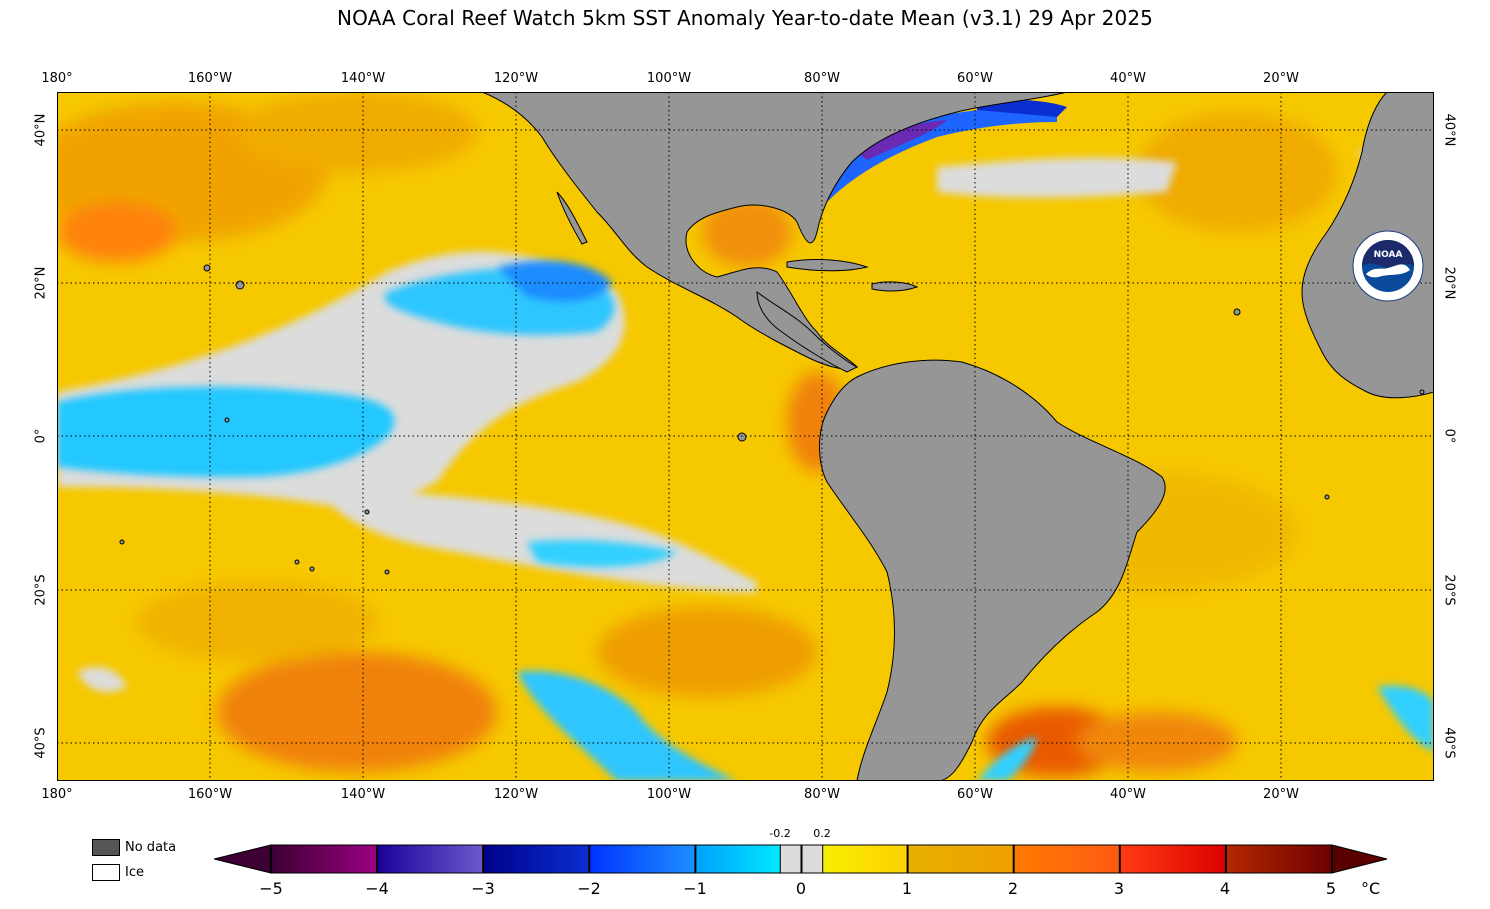 This screenshot has height=909, width=1490. I want to click on central-america, so click(807, 331).